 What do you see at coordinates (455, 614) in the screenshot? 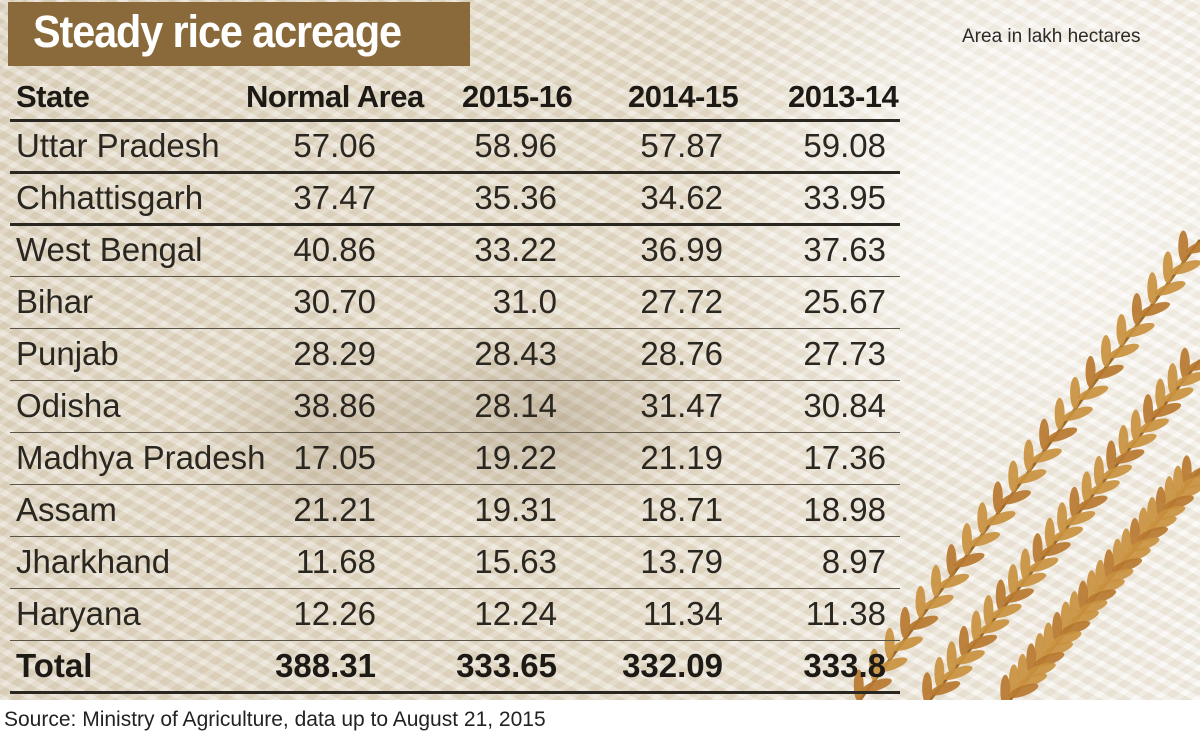
I see `table-row: Haryana 12.26 12.24 11.34 11.38` at bounding box center [455, 614].